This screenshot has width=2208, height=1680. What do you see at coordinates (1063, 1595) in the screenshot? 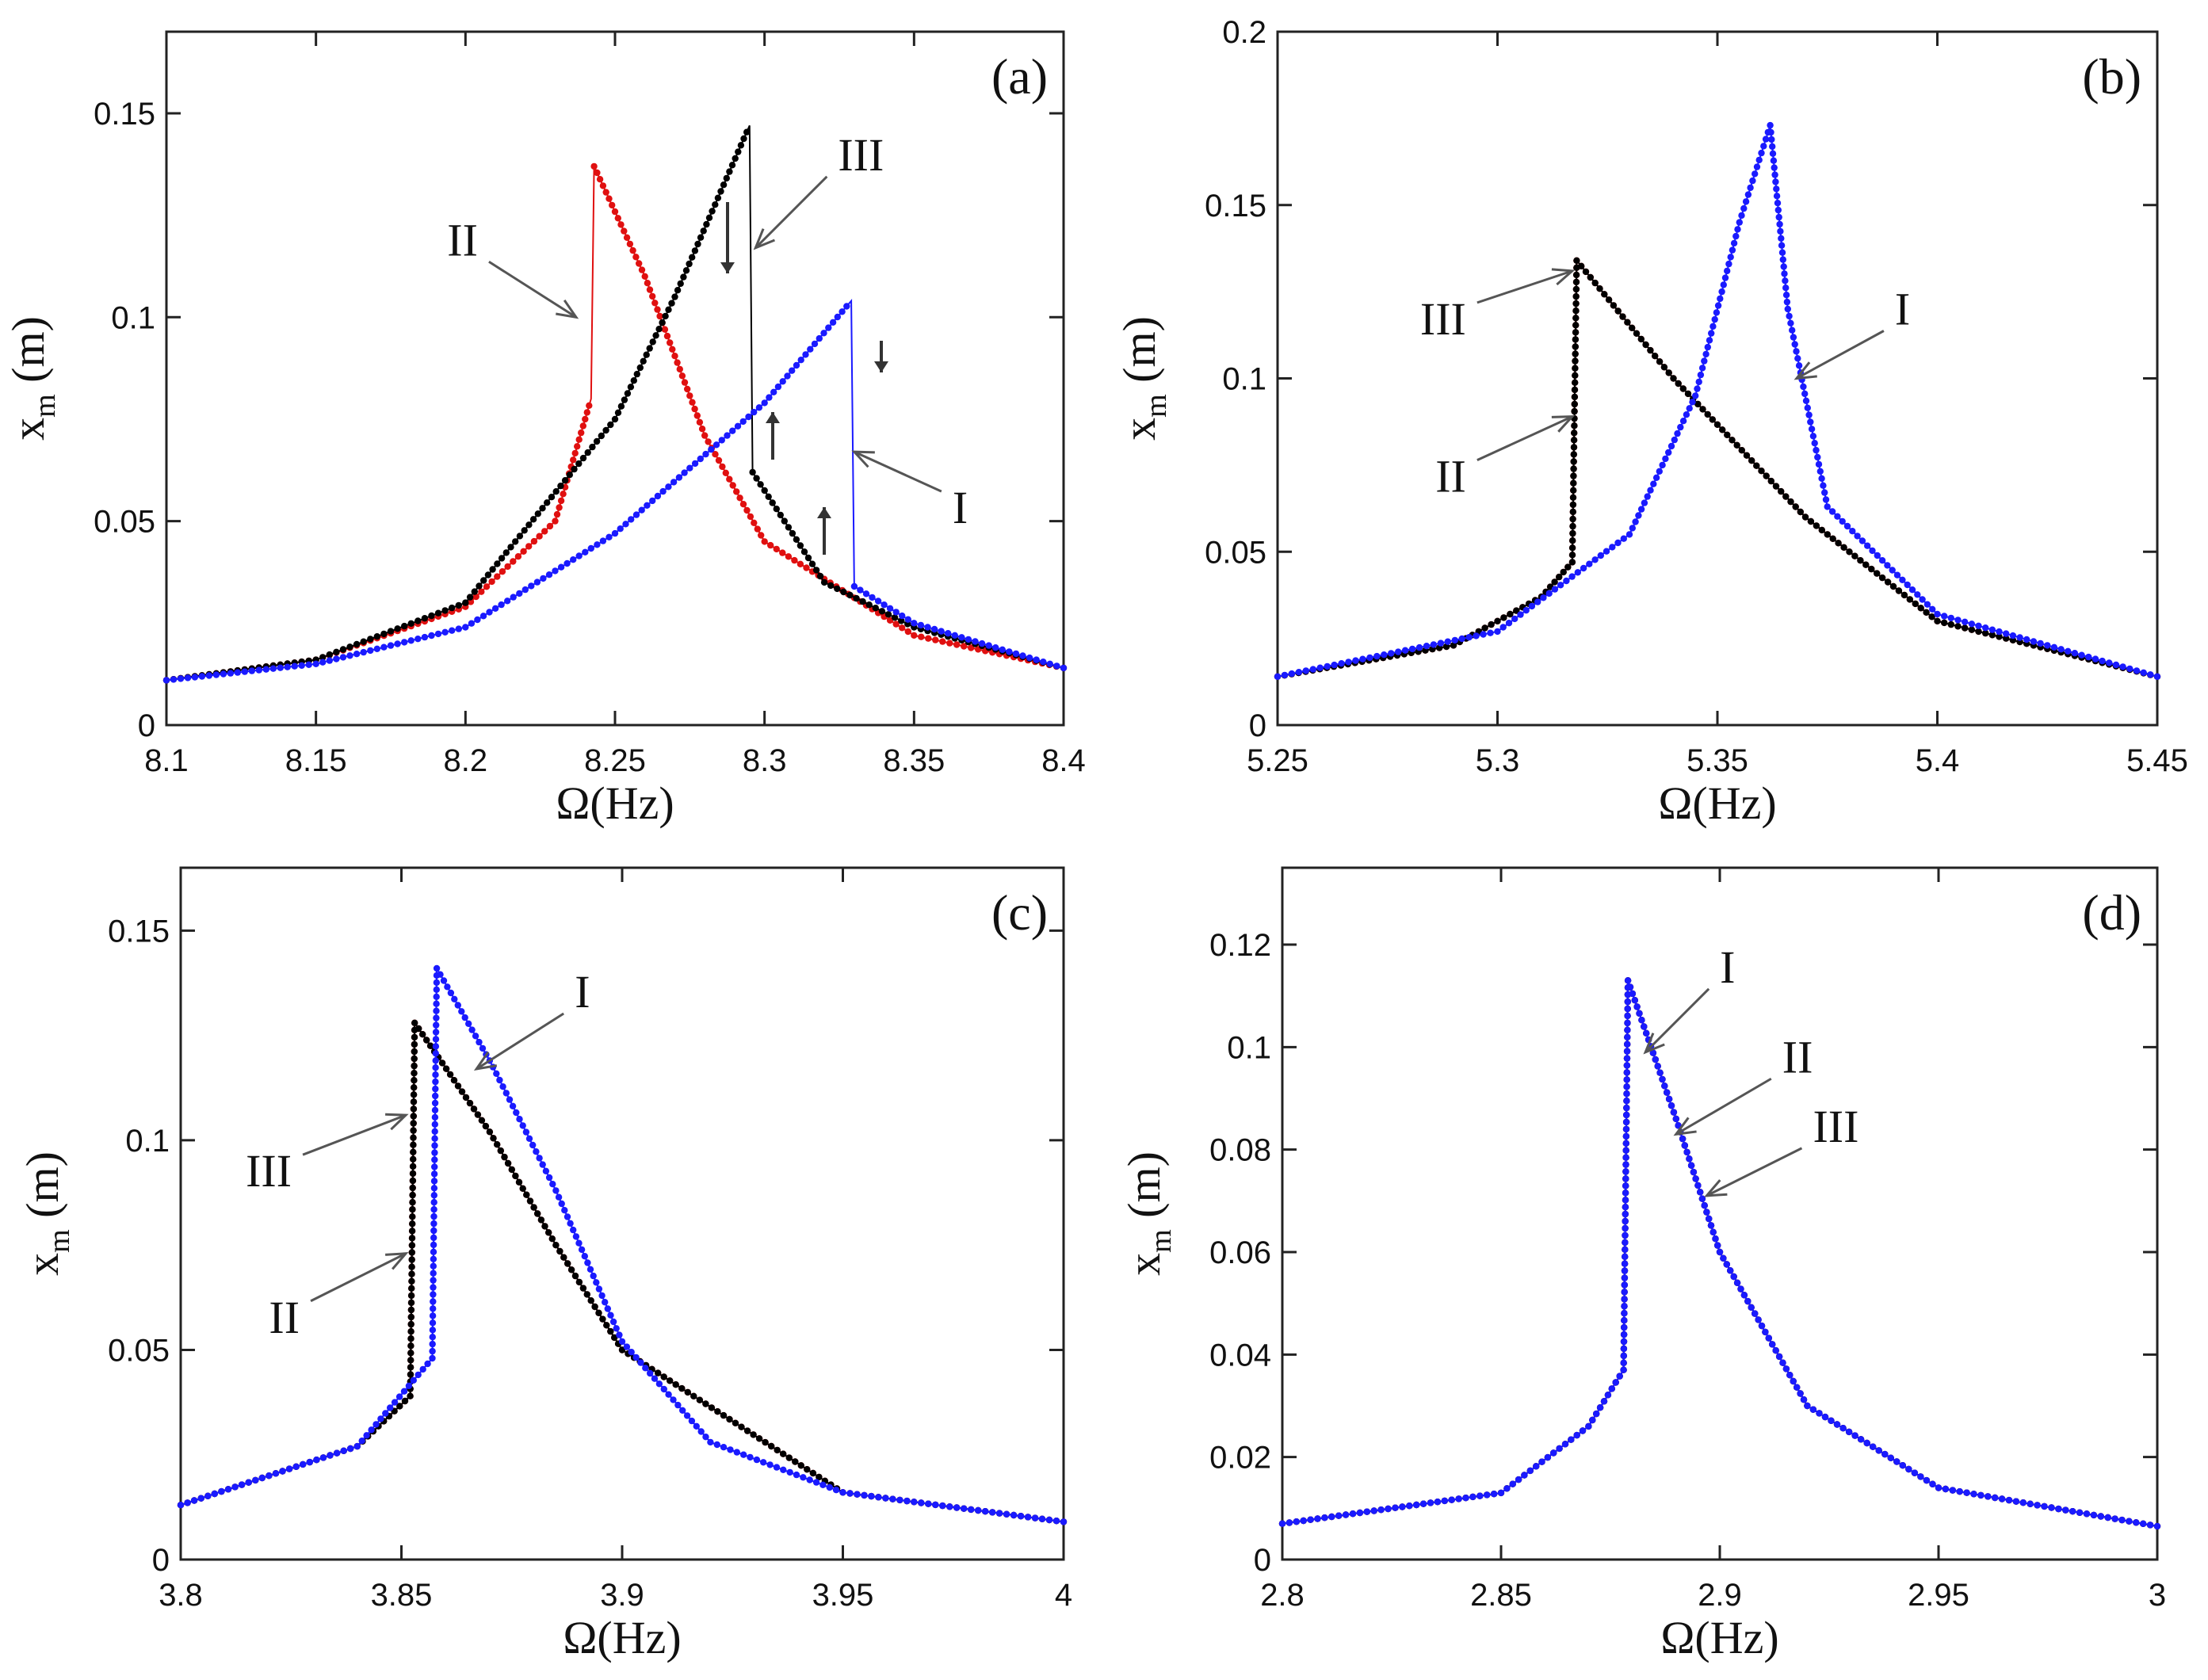
I see `x-tick-label: 4` at bounding box center [1063, 1595].